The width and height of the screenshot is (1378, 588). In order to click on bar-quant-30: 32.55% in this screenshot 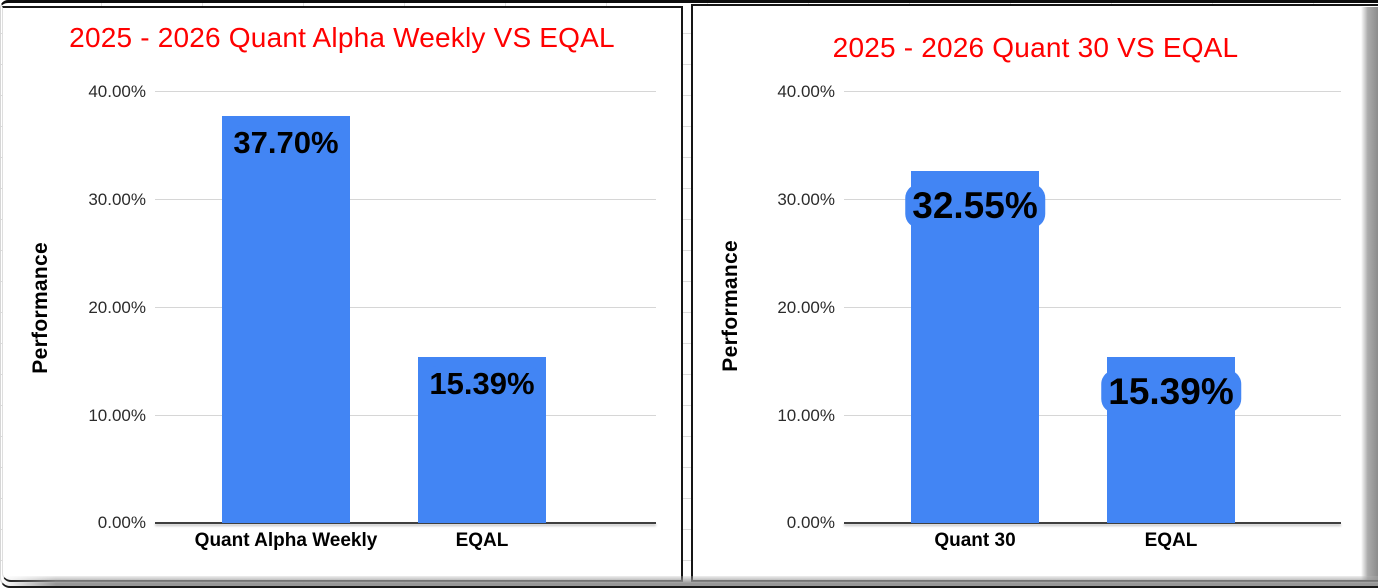, I will do `click(975, 347)`.